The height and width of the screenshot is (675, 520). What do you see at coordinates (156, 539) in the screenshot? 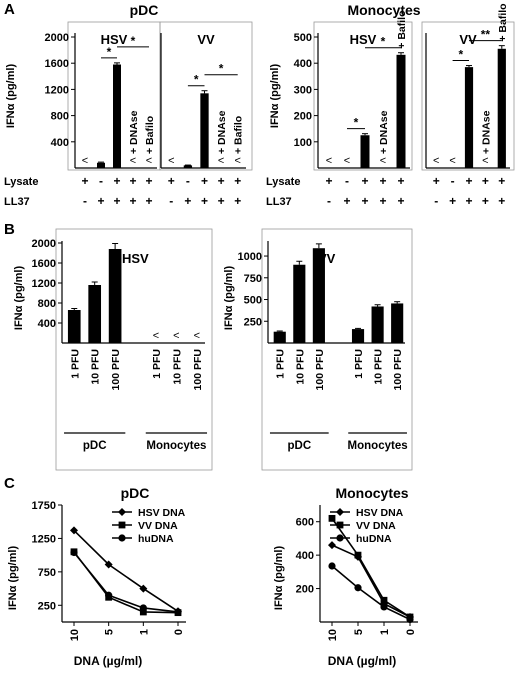
I see `panel-c-legend-label: huDNA` at bounding box center [156, 539].